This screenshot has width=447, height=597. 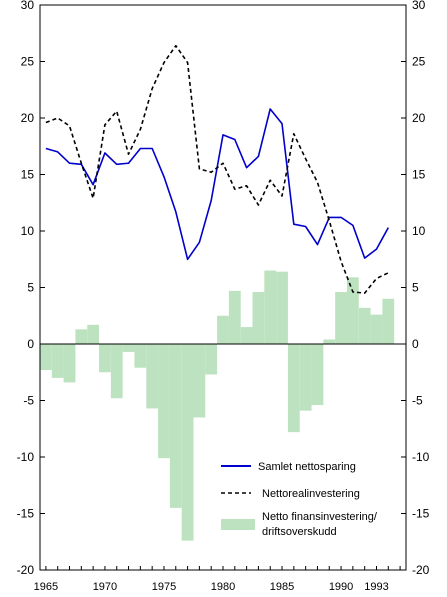 What do you see at coordinates (30, 288) in the screenshot?
I see `y-tick-label-left: 5` at bounding box center [30, 288].